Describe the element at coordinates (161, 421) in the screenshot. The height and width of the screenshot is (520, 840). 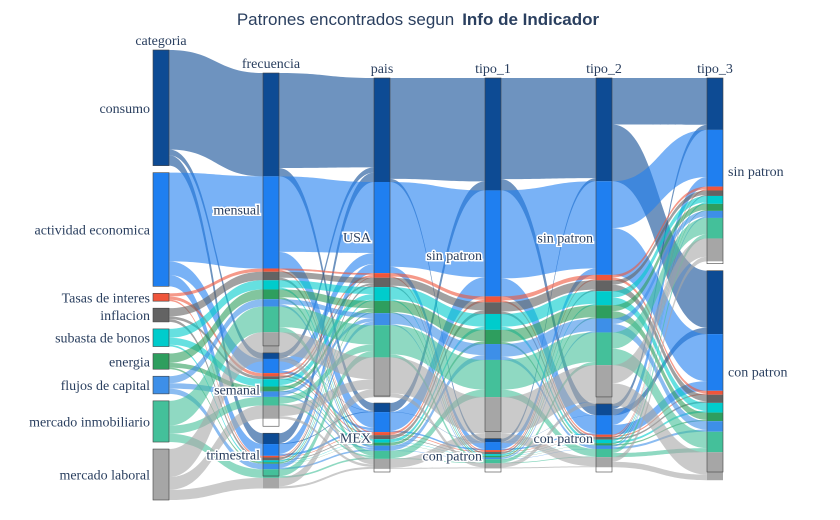
I see `bar-categoria-mercado-inmobiliario` at that location.